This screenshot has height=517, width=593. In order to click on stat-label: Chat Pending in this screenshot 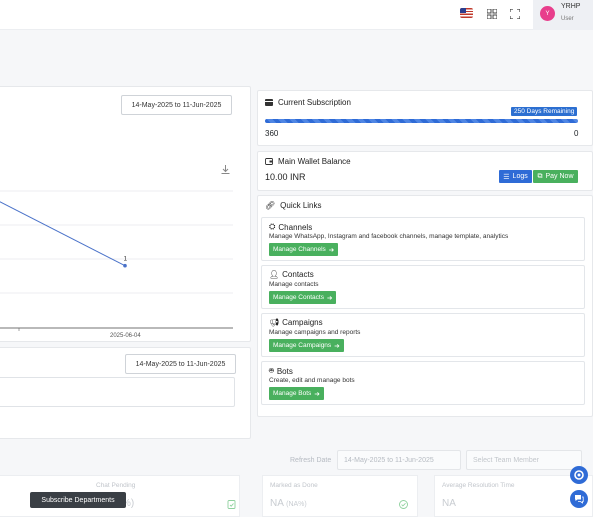, I will do `click(116, 485)`.